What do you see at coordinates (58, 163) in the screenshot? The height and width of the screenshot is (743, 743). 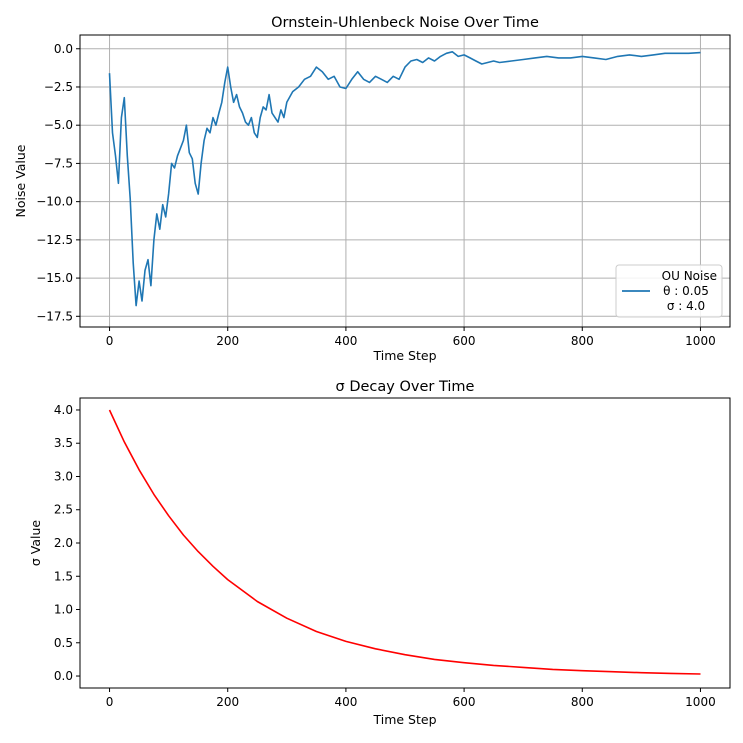 I see `y-tick-label: −7.5` at bounding box center [58, 163].